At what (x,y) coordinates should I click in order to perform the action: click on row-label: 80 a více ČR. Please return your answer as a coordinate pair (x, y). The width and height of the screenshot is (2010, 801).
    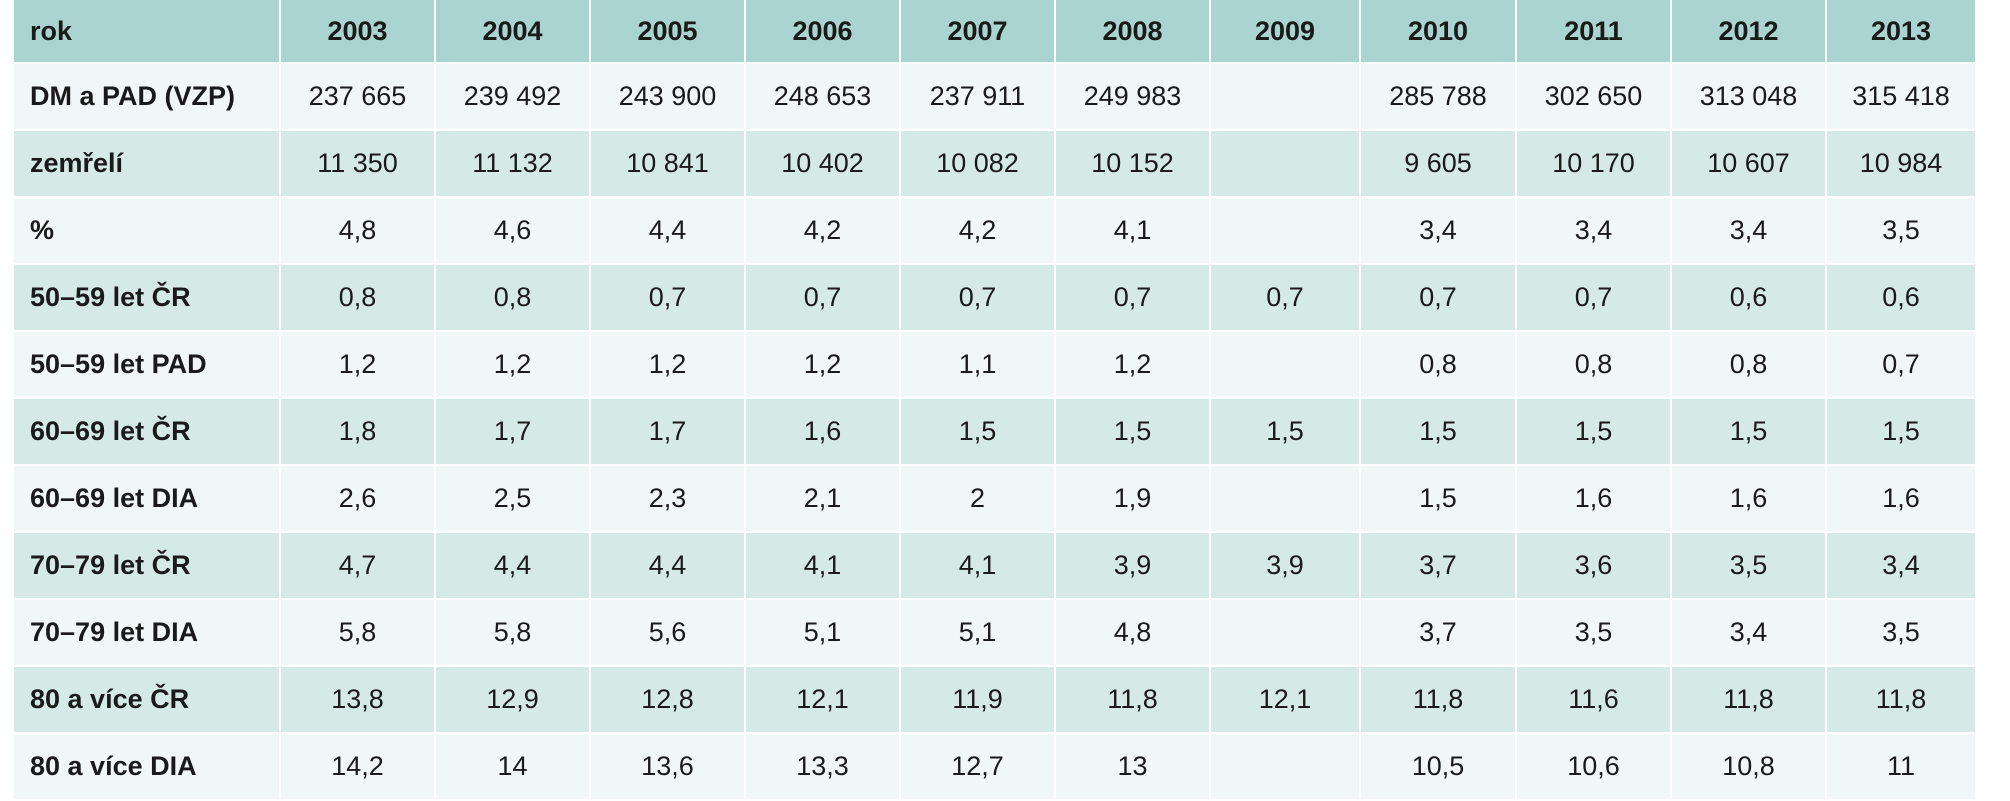
    Looking at the image, I should click on (147, 700).